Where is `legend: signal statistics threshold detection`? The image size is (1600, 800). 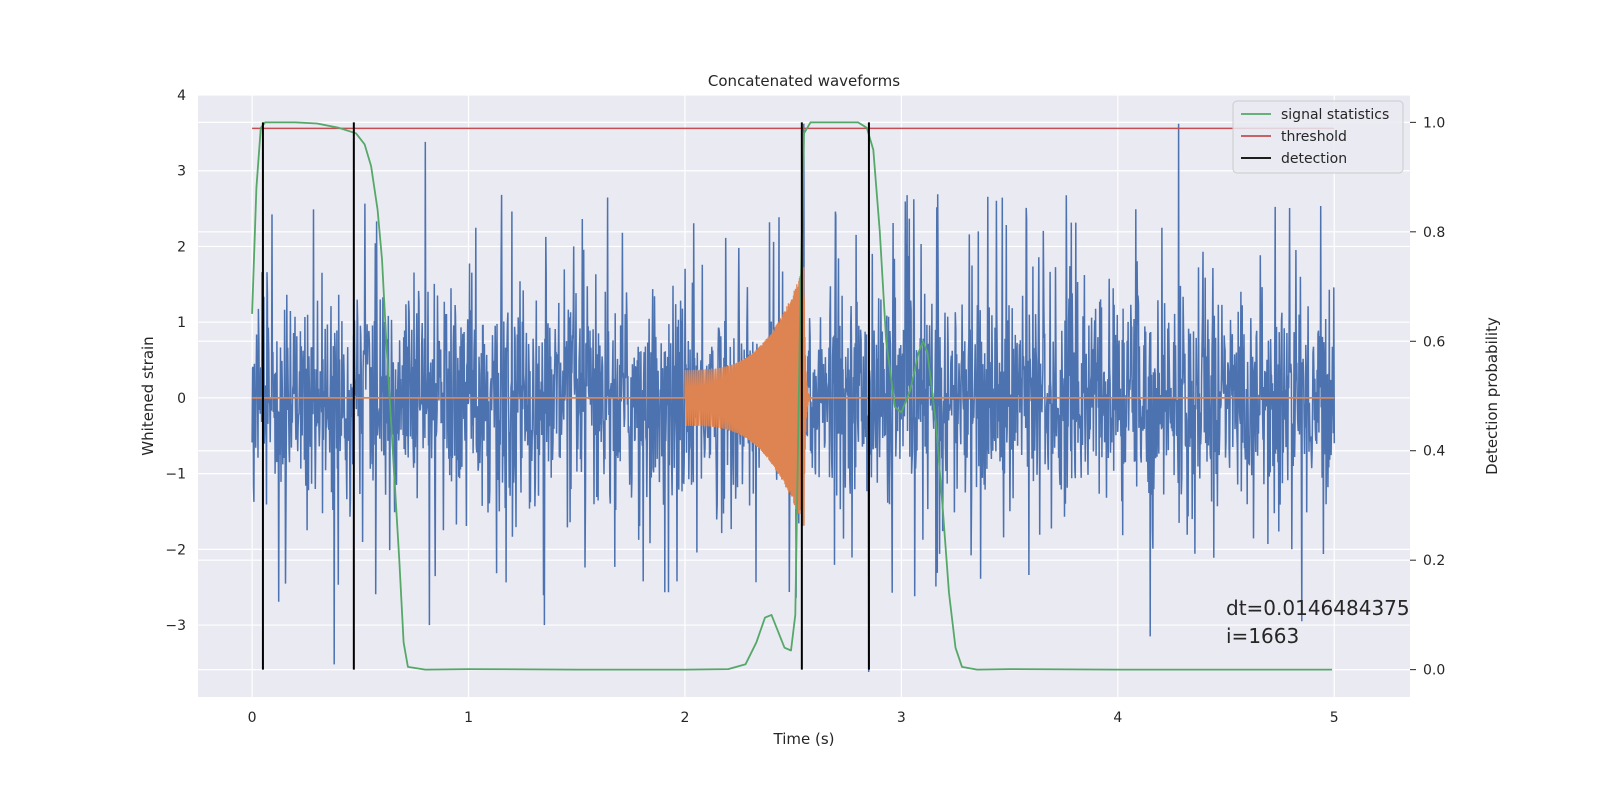
legend: signal statistics threshold detection is located at coordinates (1318, 137).